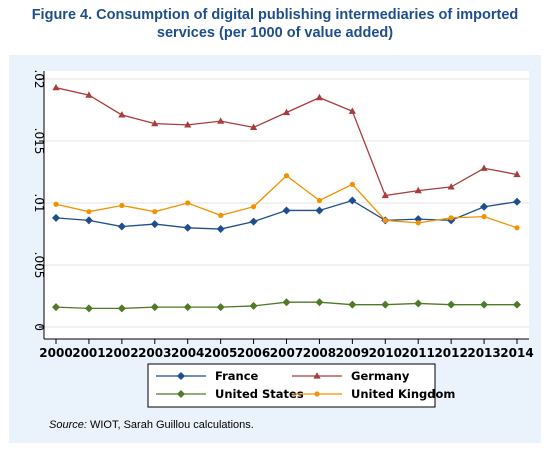 The image size is (550, 451). What do you see at coordinates (380, 376) in the screenshot?
I see `legend-label-germany: Germany` at bounding box center [380, 376].